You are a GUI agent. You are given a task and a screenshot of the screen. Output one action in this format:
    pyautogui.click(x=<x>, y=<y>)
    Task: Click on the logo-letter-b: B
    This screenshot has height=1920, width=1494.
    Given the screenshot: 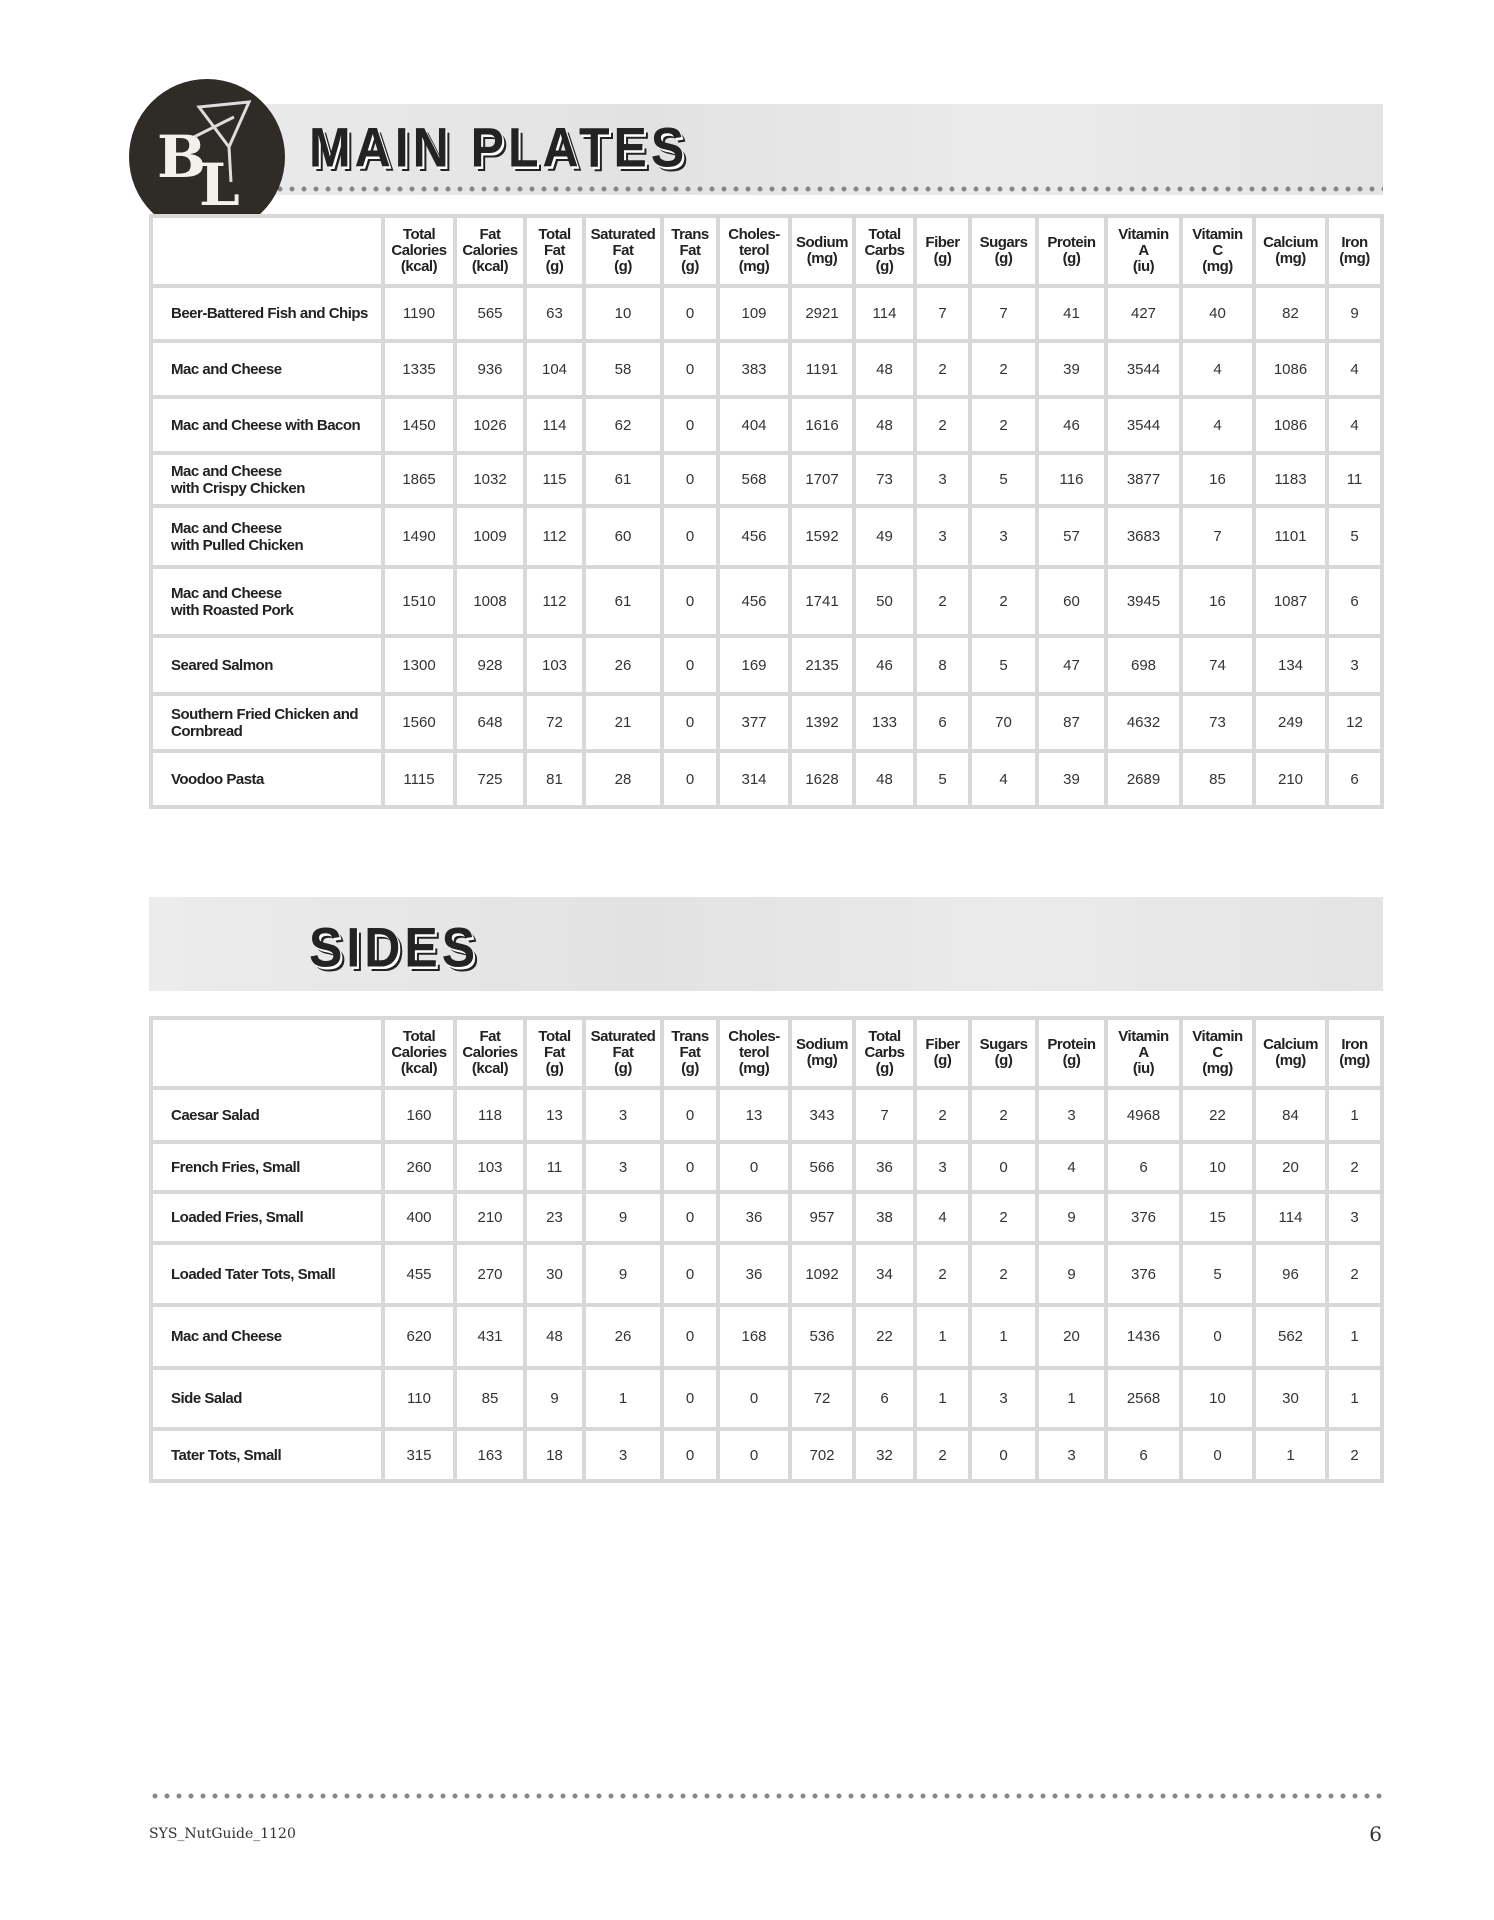 What is the action you would take?
    pyautogui.click(x=182, y=157)
    